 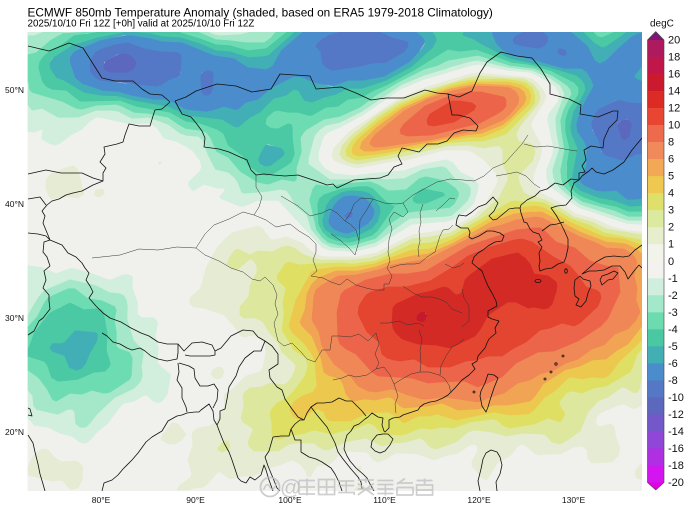 What do you see at coordinates (384, 500) in the screenshot?
I see `svg-text: 110°E` at bounding box center [384, 500].